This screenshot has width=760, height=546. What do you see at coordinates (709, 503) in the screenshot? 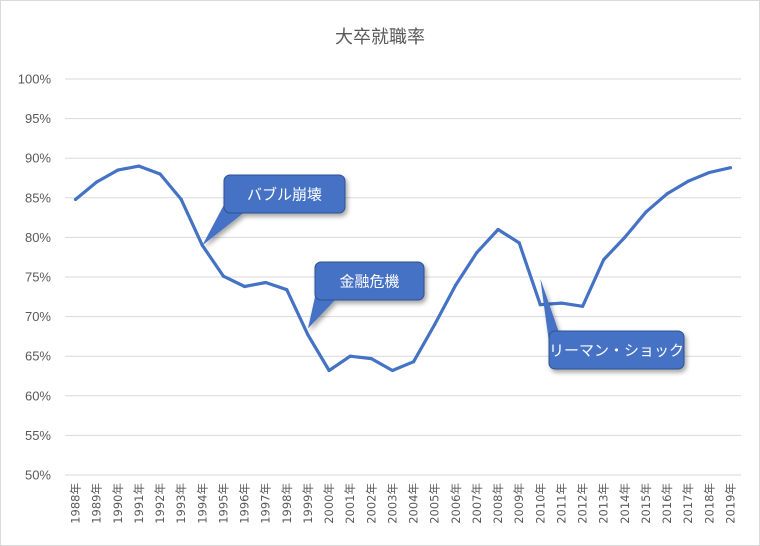
I see `x-tick-label: 2018年` at bounding box center [709, 503].